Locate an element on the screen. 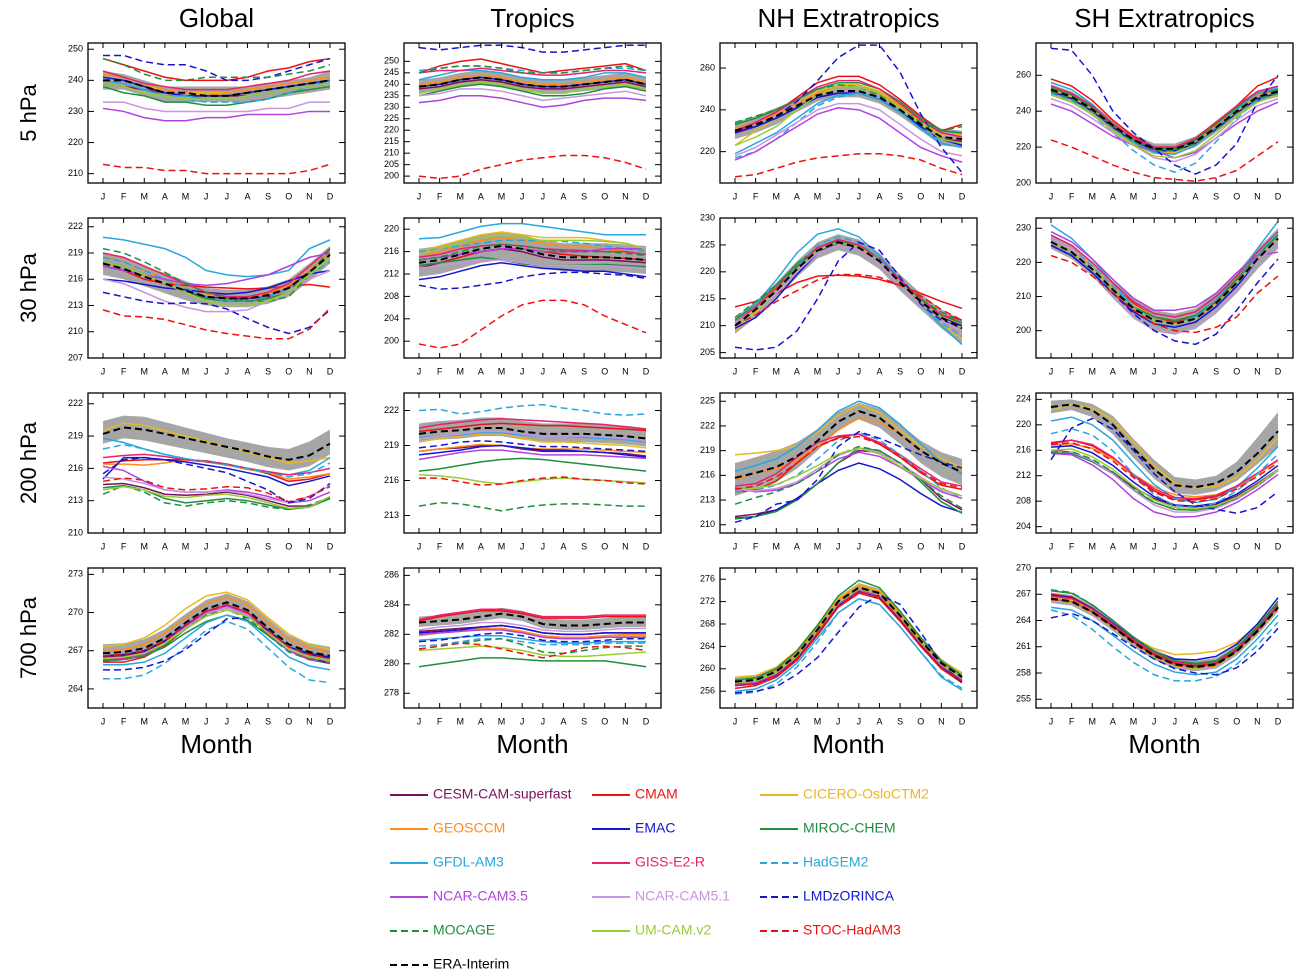 The width and height of the screenshot is (1312, 974). y-tick-label: 250 is located at coordinates (75, 49).